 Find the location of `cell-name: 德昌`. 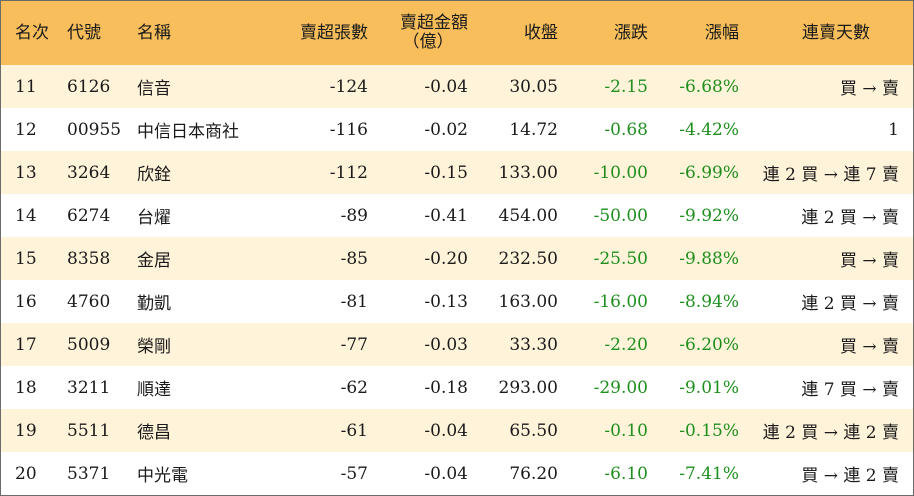

cell-name: 德昌 is located at coordinates (154, 433).